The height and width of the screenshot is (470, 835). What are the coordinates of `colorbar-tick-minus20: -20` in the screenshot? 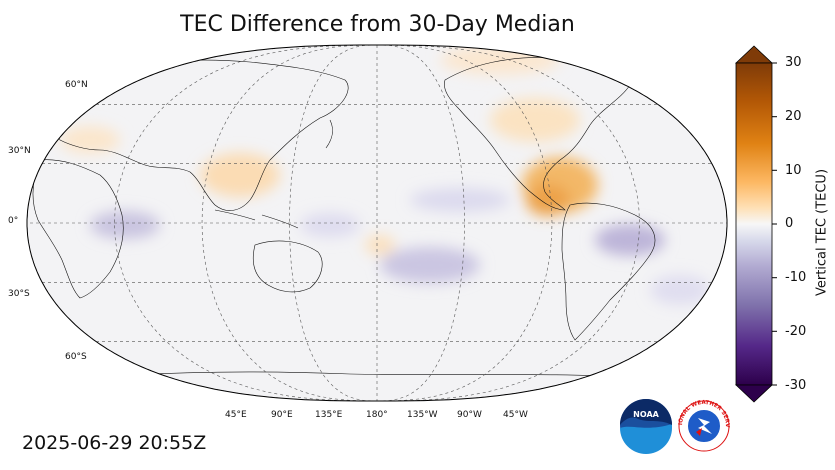 It's located at (796, 331).